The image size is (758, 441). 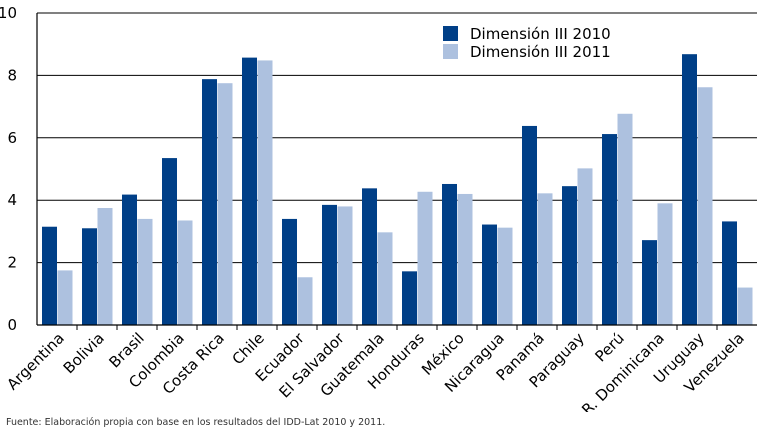 What do you see at coordinates (84, 353) in the screenshot?
I see `x-tick-label: Bolivia` at bounding box center [84, 353].